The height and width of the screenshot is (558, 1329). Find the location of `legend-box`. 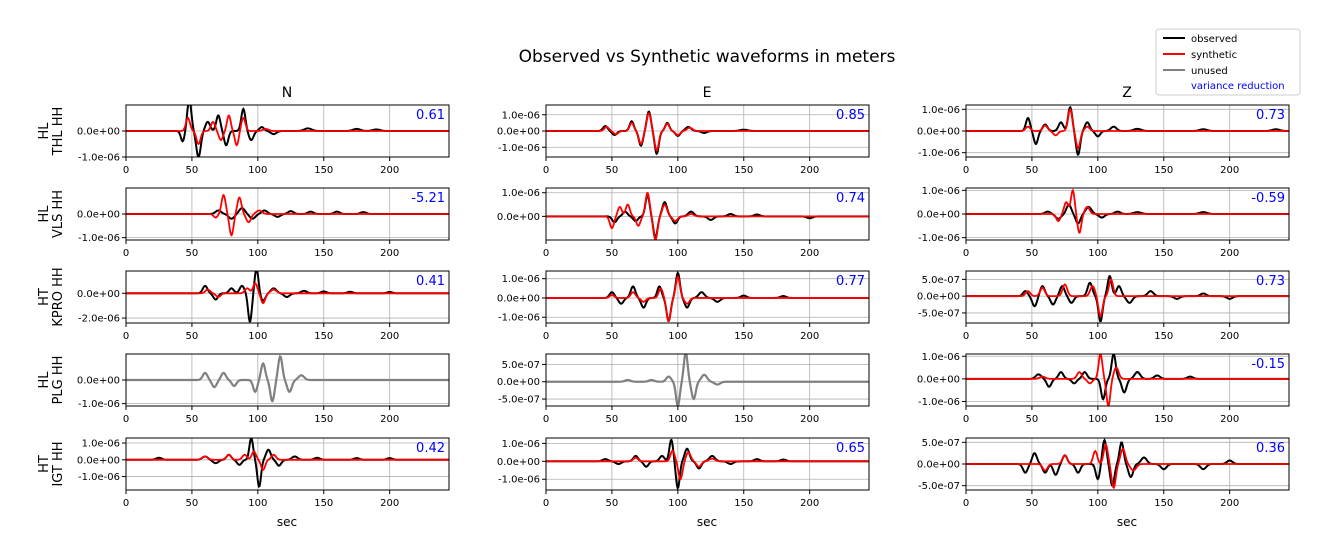

legend-box is located at coordinates (1228, 62).